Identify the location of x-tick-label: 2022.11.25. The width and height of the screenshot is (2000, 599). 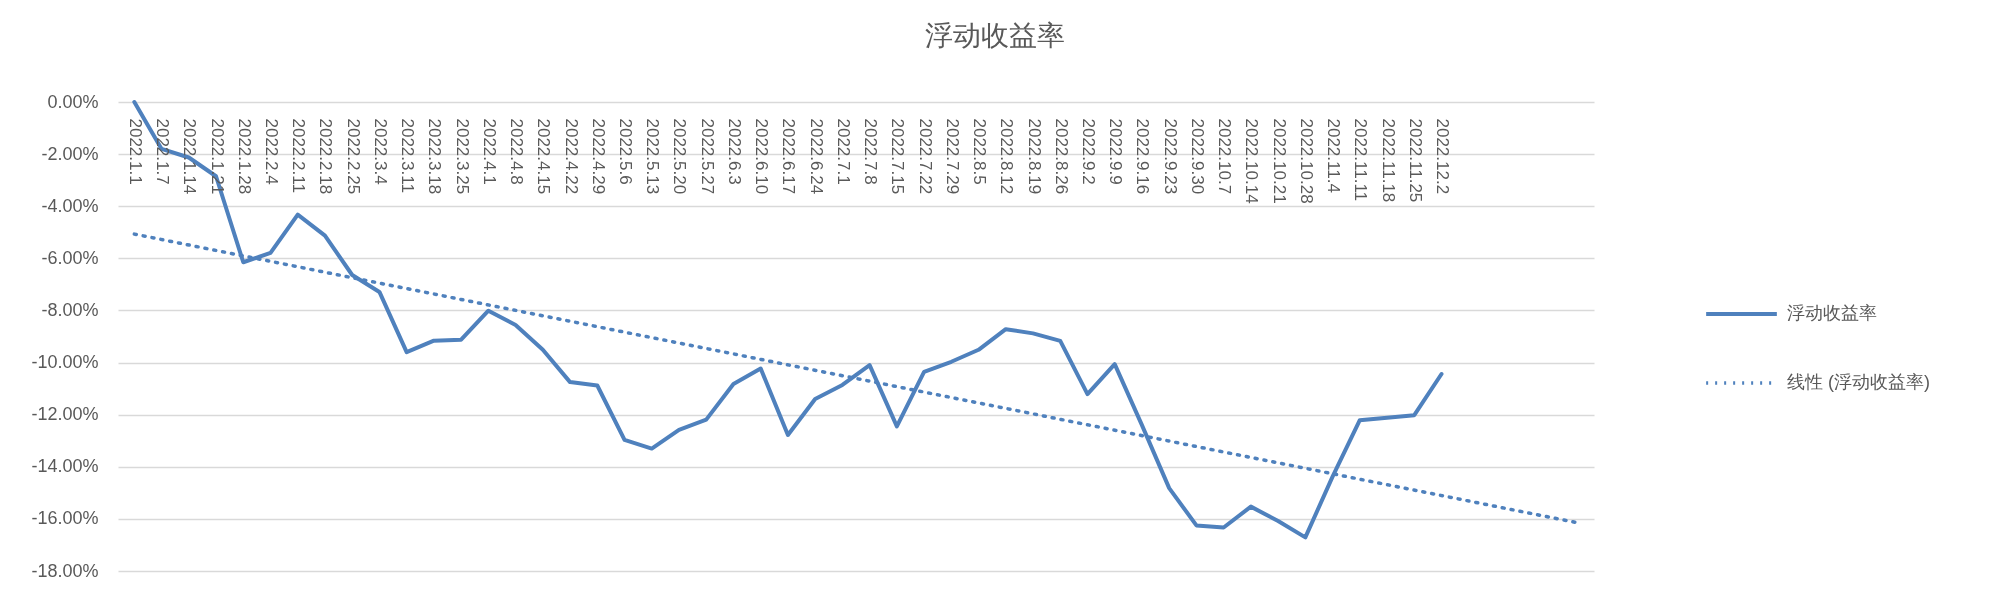
(1415, 160).